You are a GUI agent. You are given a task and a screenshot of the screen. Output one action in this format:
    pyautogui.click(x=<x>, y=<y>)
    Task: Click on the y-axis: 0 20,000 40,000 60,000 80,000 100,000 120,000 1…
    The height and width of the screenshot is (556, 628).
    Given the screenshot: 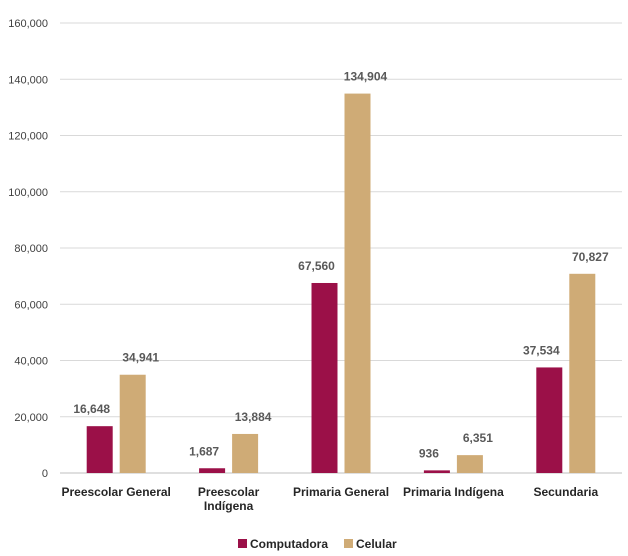 What is the action you would take?
    pyautogui.click(x=28, y=249)
    